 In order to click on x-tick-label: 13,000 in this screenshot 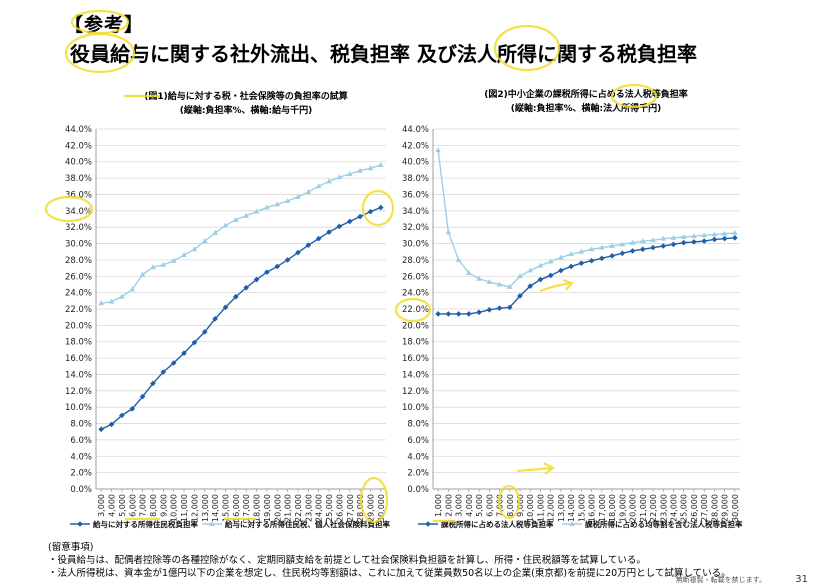, I will do `click(205, 508)`.